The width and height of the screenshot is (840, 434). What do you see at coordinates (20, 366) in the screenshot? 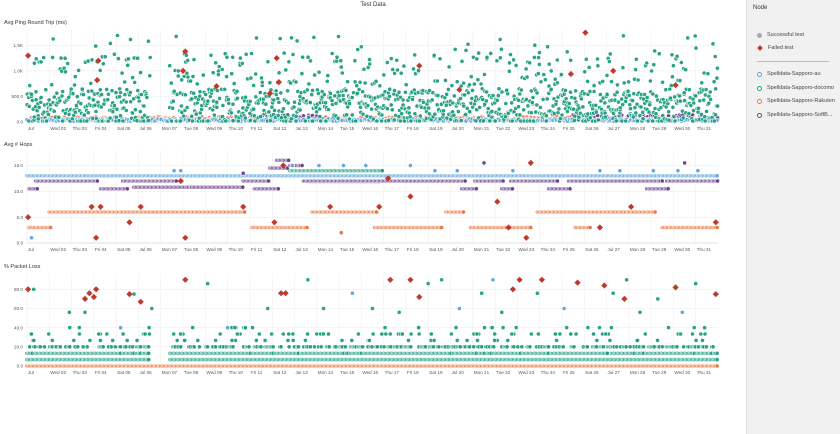
I see `y-tick-label: 0.0` at bounding box center [20, 366].